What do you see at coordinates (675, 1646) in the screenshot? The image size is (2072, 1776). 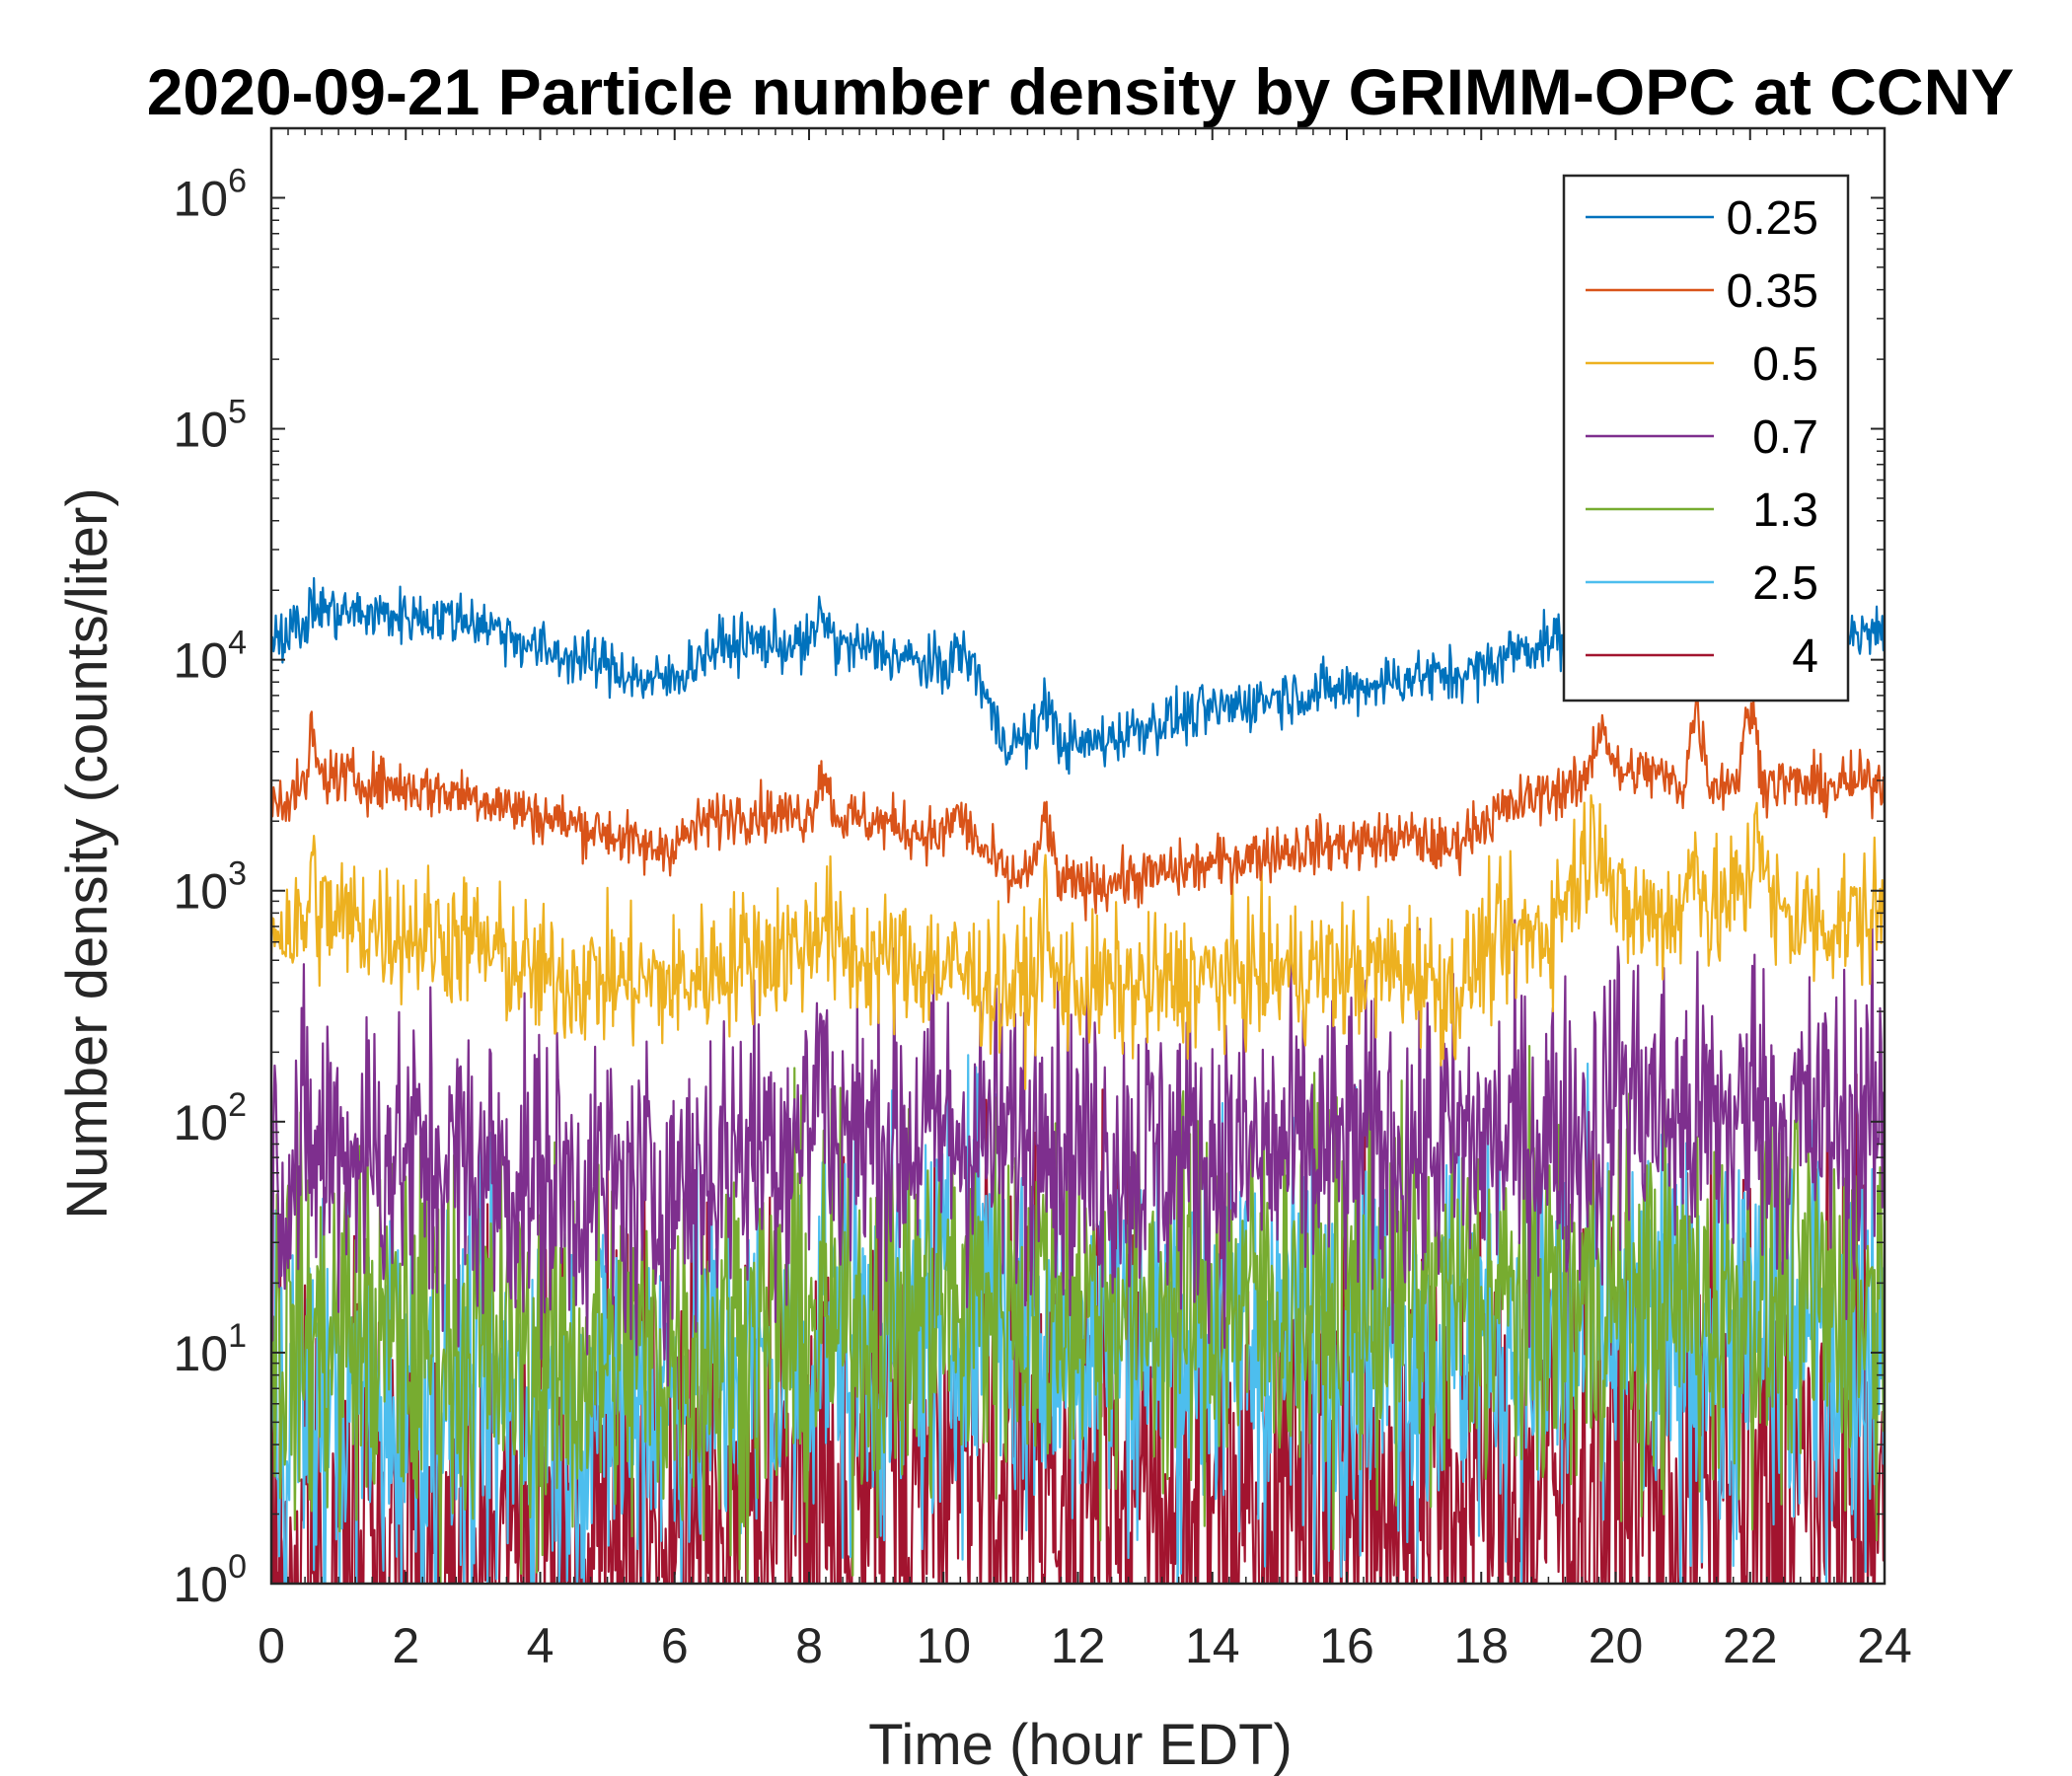 I see `x-tick-label: 6` at bounding box center [675, 1646].